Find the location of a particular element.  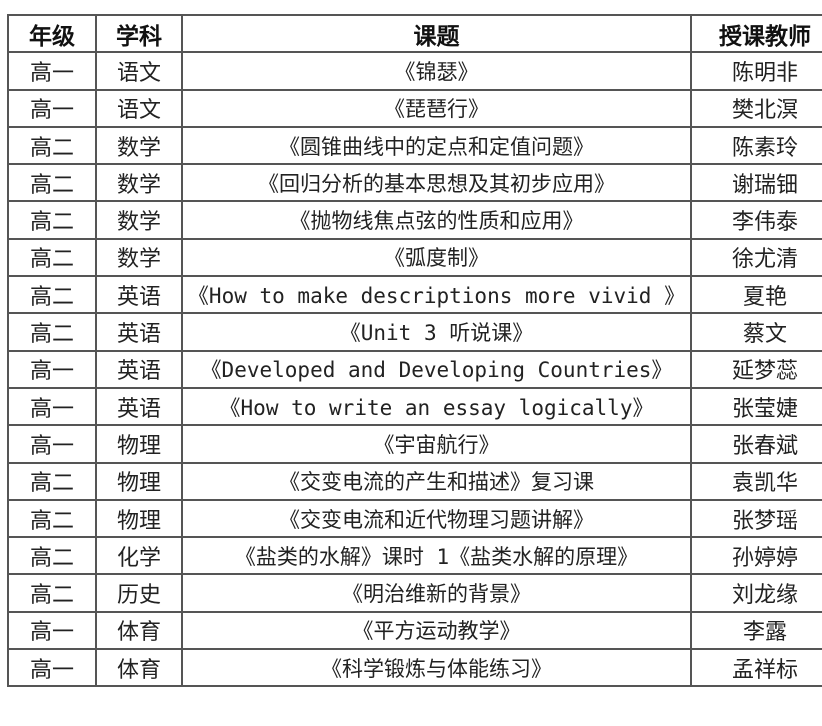

topic-cell: 《弧度制》 is located at coordinates (436, 257).